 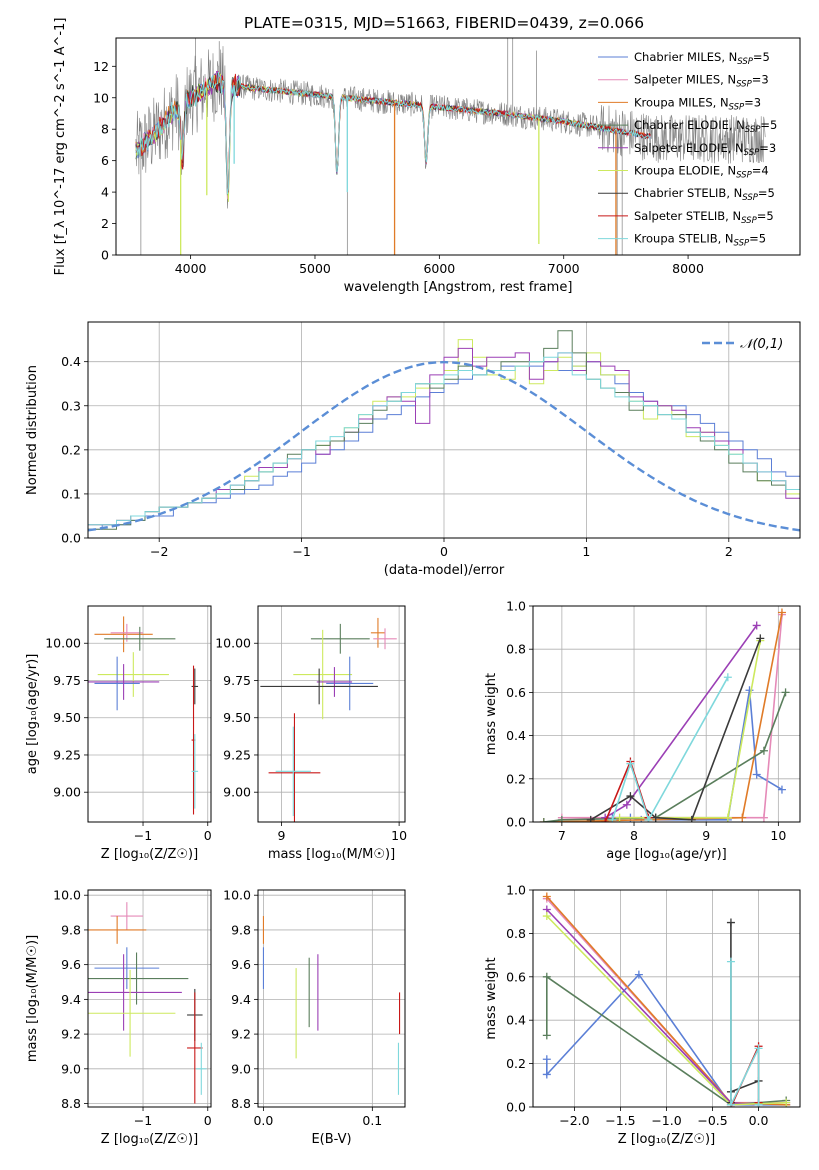 I want to click on x-tick-label: 5000, so click(x=315, y=268).